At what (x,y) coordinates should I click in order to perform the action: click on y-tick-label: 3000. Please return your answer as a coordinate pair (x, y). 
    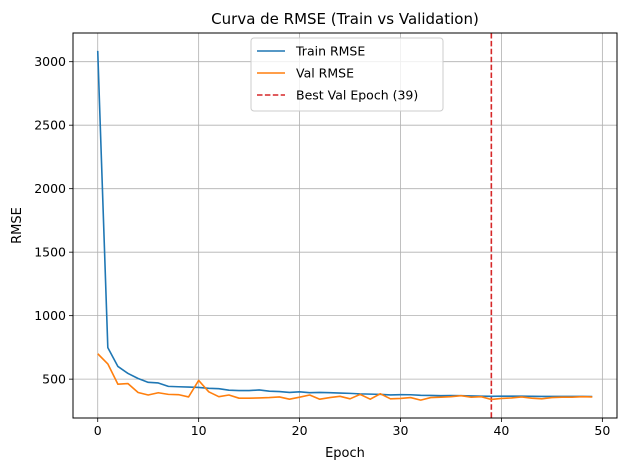
    Looking at the image, I should click on (50, 61).